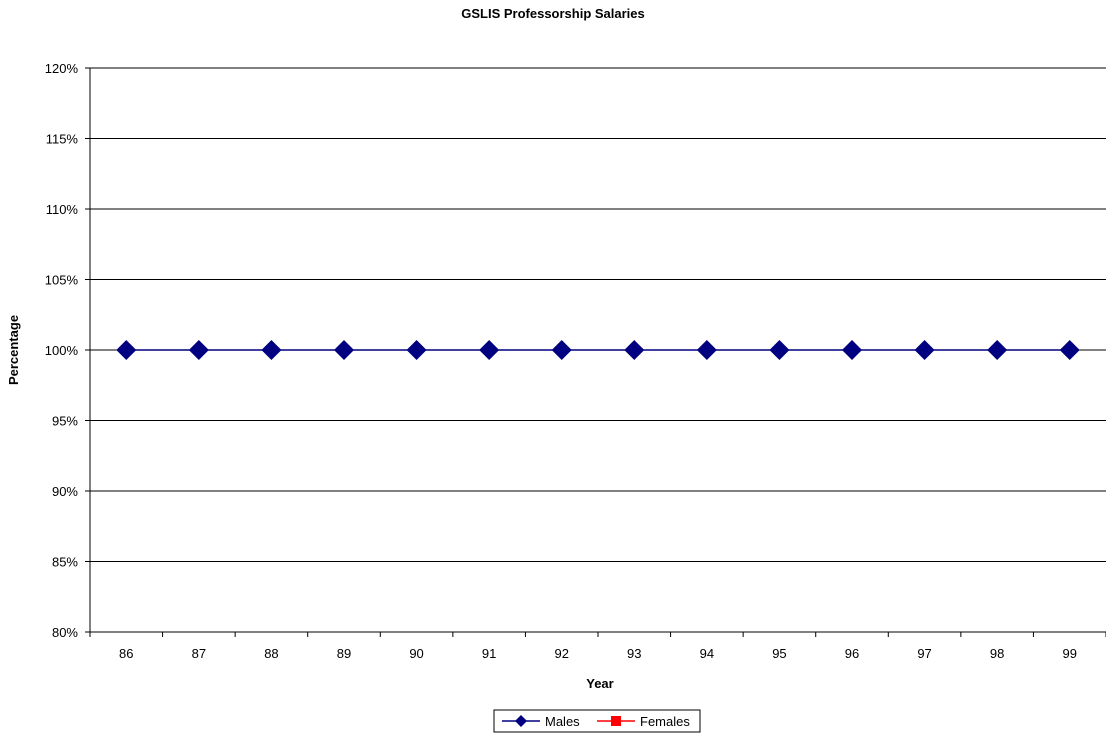 The image size is (1106, 735). What do you see at coordinates (599, 683) in the screenshot?
I see `x-axis-label: Year` at bounding box center [599, 683].